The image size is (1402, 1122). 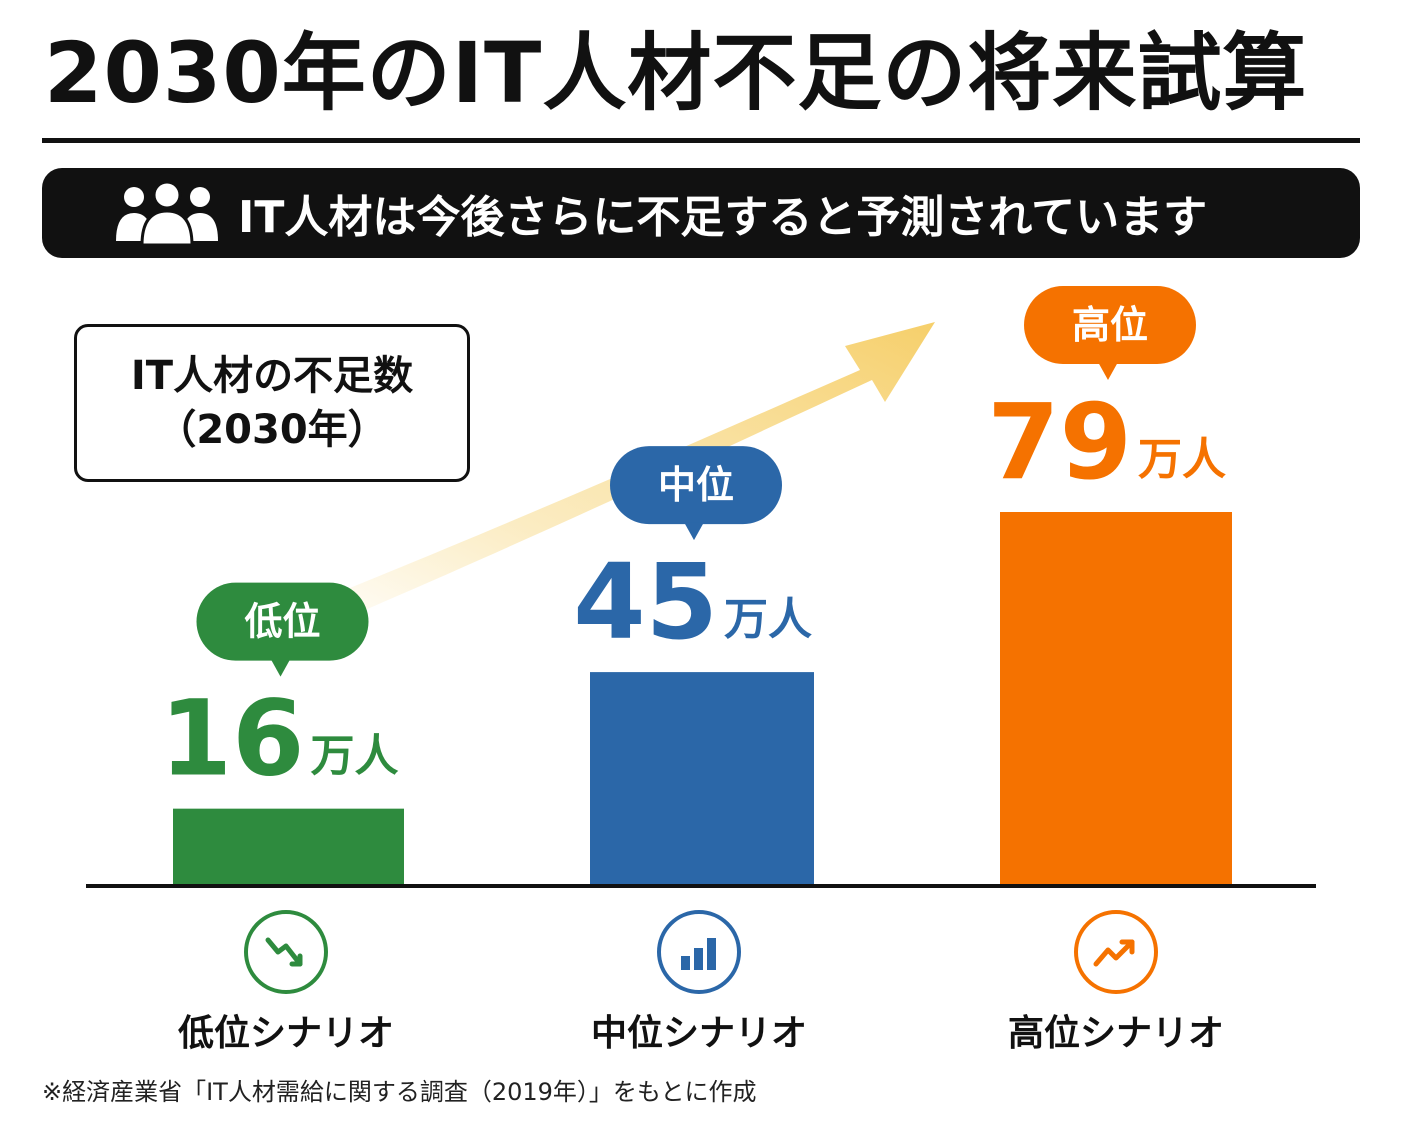 I want to click on badge-high, so click(x=1110, y=325).